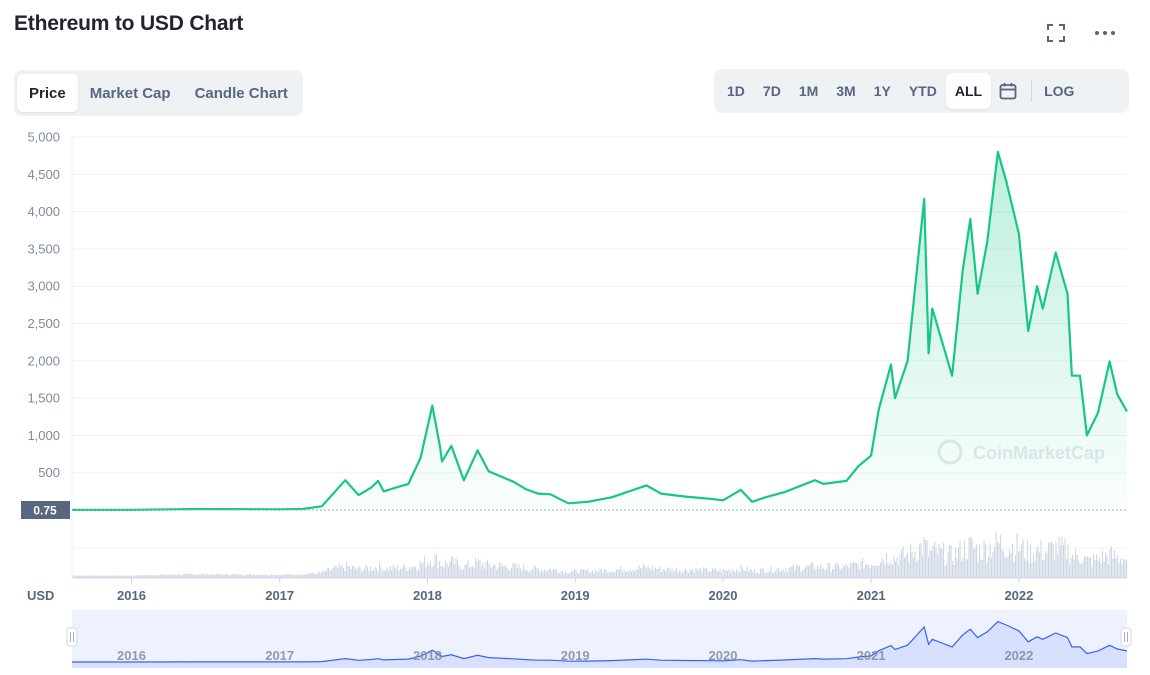  Describe the element at coordinates (1008, 91) in the screenshot. I see `calendar-icon` at that location.